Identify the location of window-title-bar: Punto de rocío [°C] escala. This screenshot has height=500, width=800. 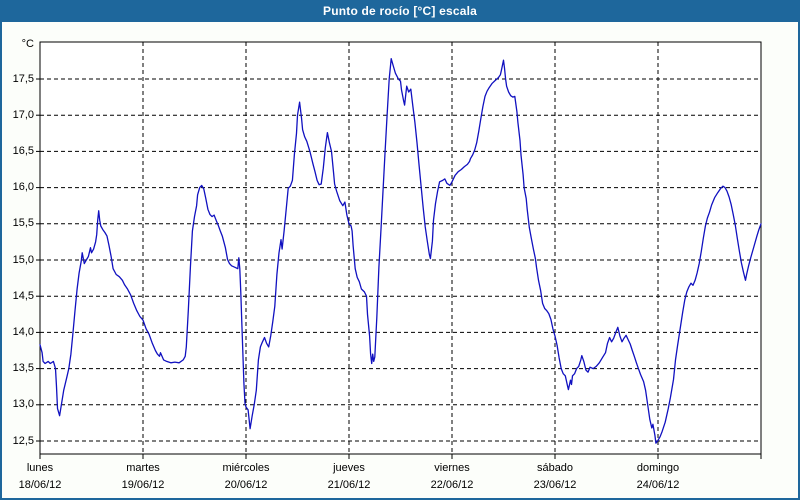
(400, 11).